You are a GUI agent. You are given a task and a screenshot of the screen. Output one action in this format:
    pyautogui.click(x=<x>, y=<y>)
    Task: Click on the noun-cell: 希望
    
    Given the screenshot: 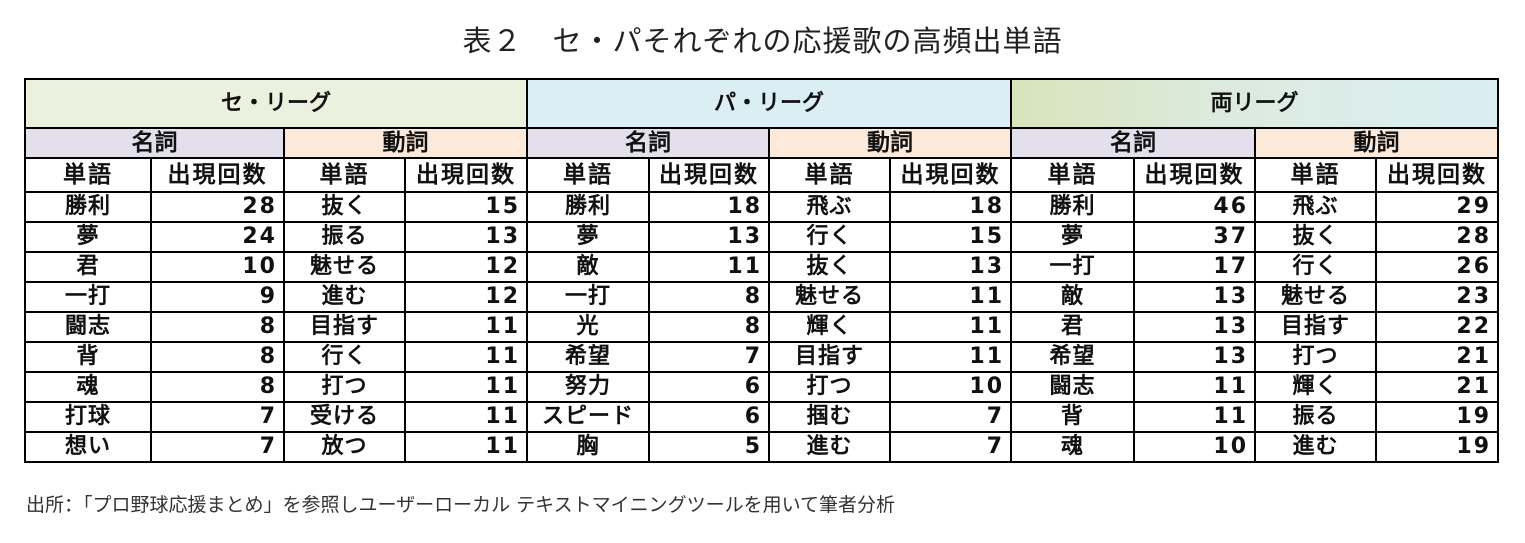 What is the action you would take?
    pyautogui.click(x=1073, y=357)
    